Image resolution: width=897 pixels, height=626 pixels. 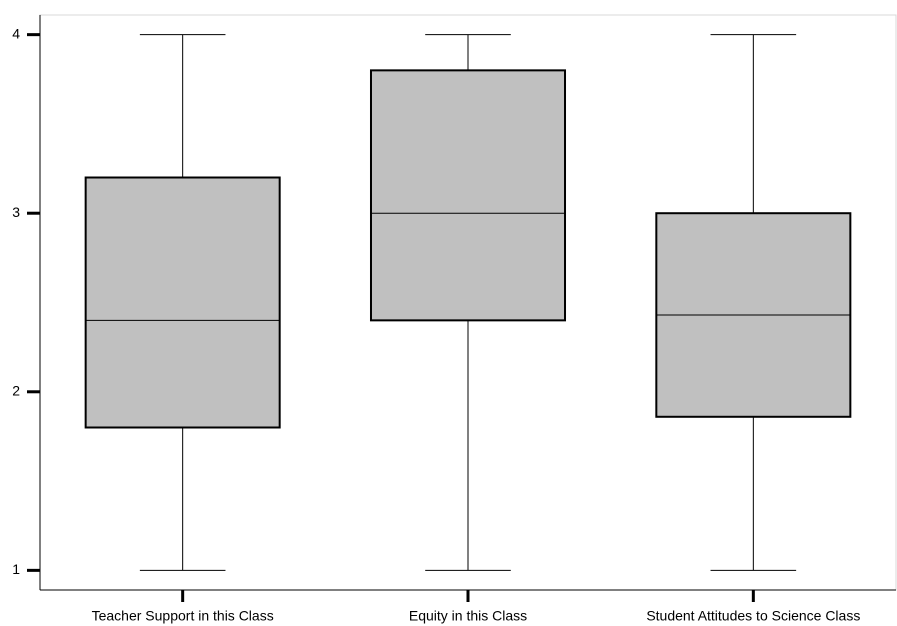 What do you see at coordinates (16, 569) in the screenshot?
I see `y-tick-label: 1` at bounding box center [16, 569].